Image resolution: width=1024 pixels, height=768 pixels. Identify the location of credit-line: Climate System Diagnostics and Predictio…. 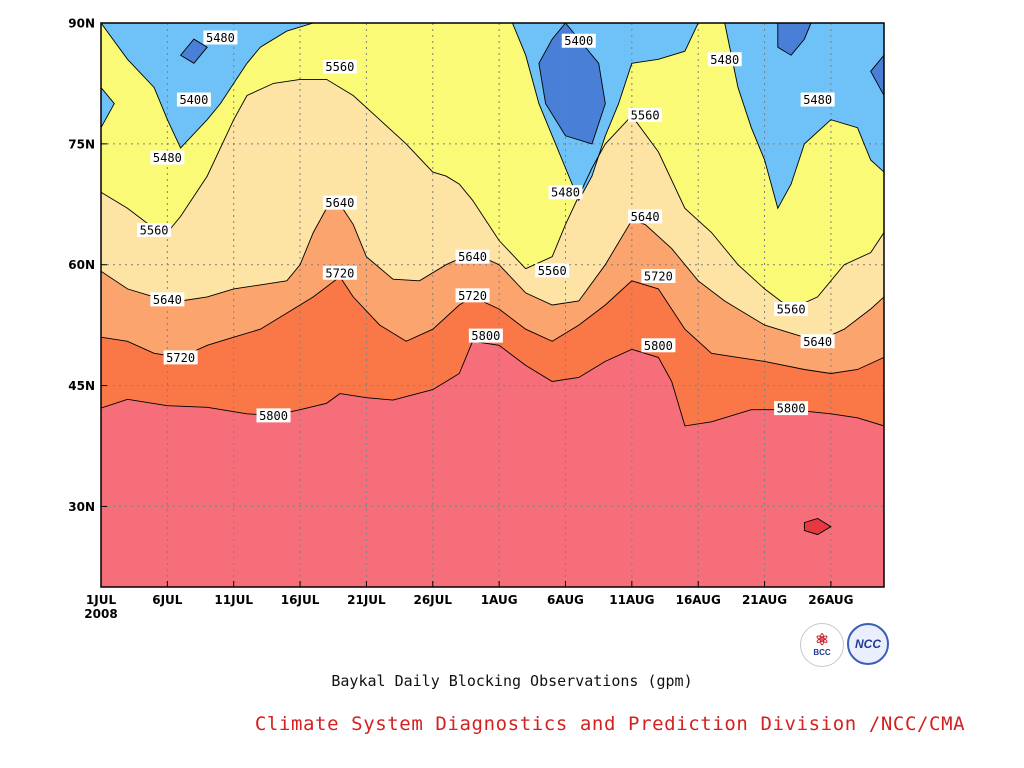
(610, 724).